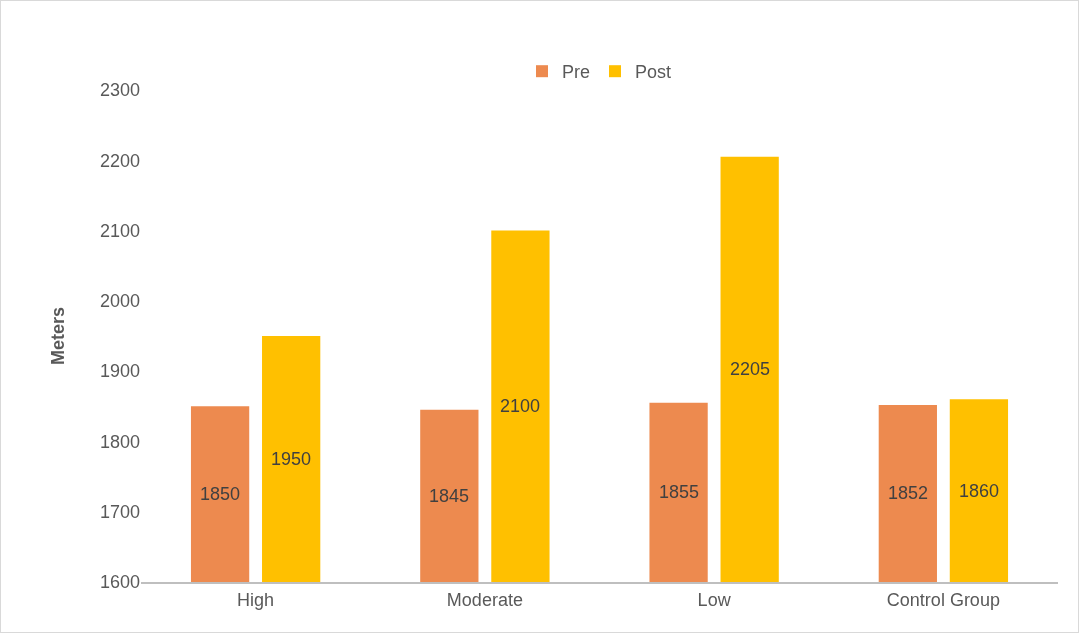  Describe the element at coordinates (449, 496) in the screenshot. I see `data-label: 1845` at that location.